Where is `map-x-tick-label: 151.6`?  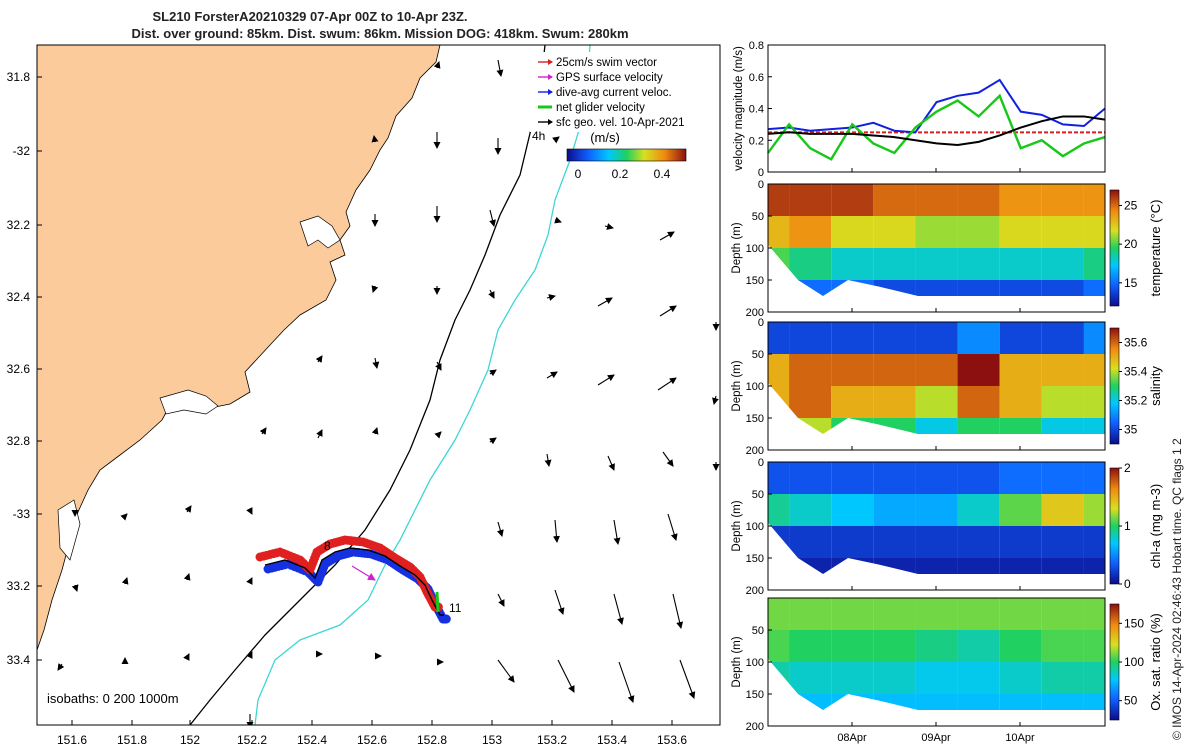
map-x-tick-label: 151.6 is located at coordinates (72, 740).